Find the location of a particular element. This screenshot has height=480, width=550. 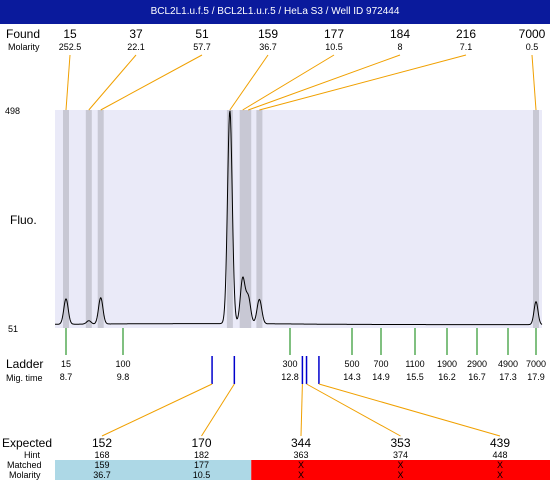

expected-size-label: 344 is located at coordinates (301, 443).